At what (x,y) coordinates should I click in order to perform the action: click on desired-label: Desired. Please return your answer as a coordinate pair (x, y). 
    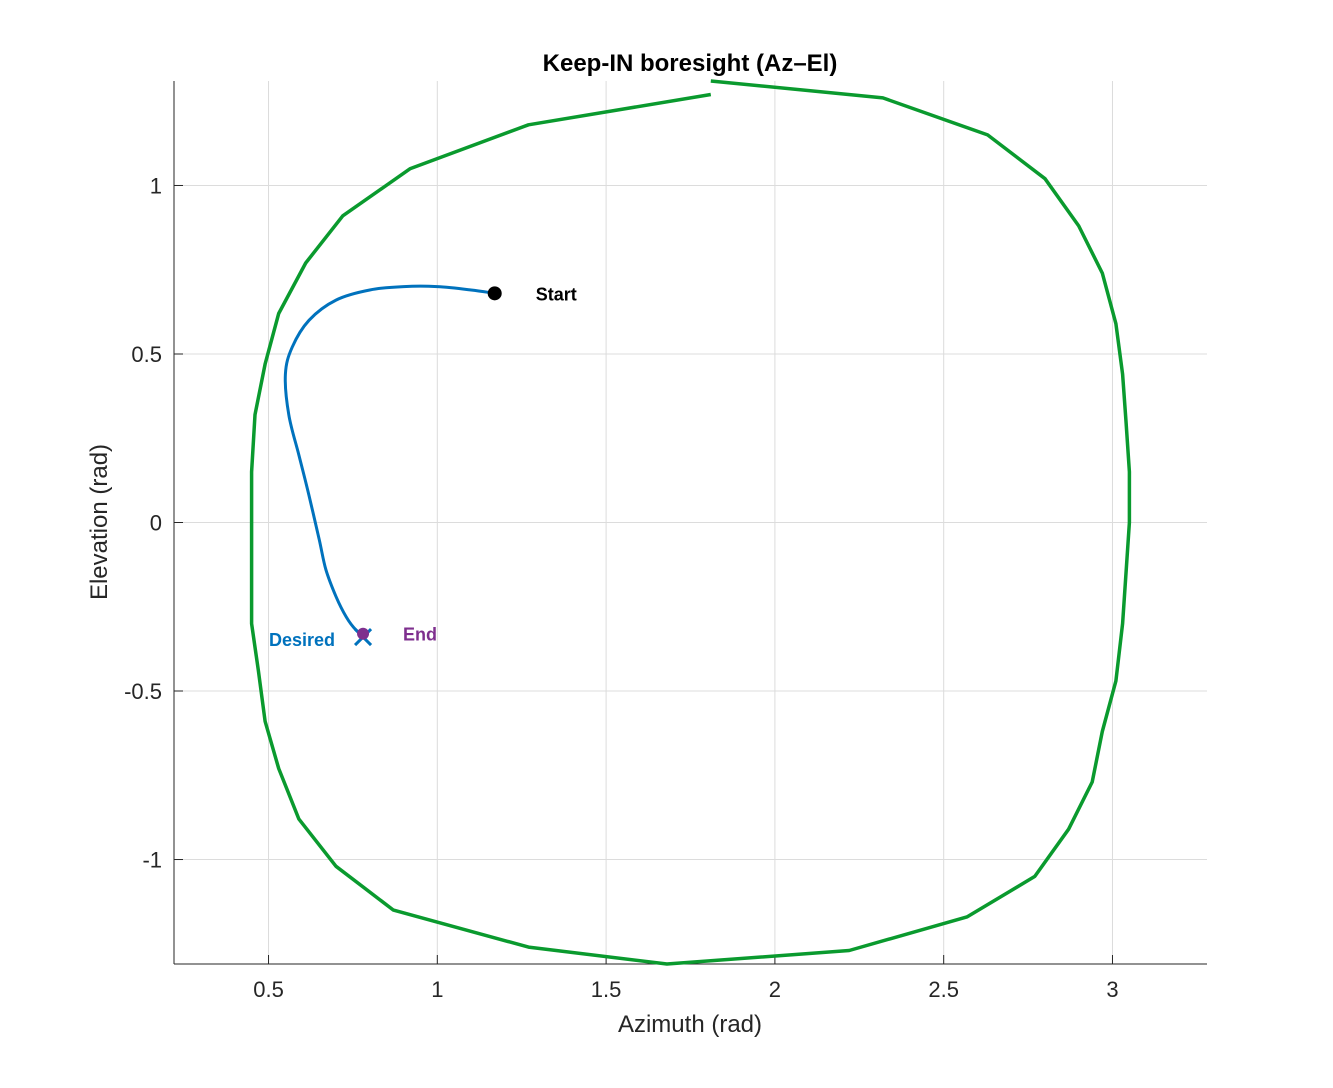
    Looking at the image, I should click on (302, 640).